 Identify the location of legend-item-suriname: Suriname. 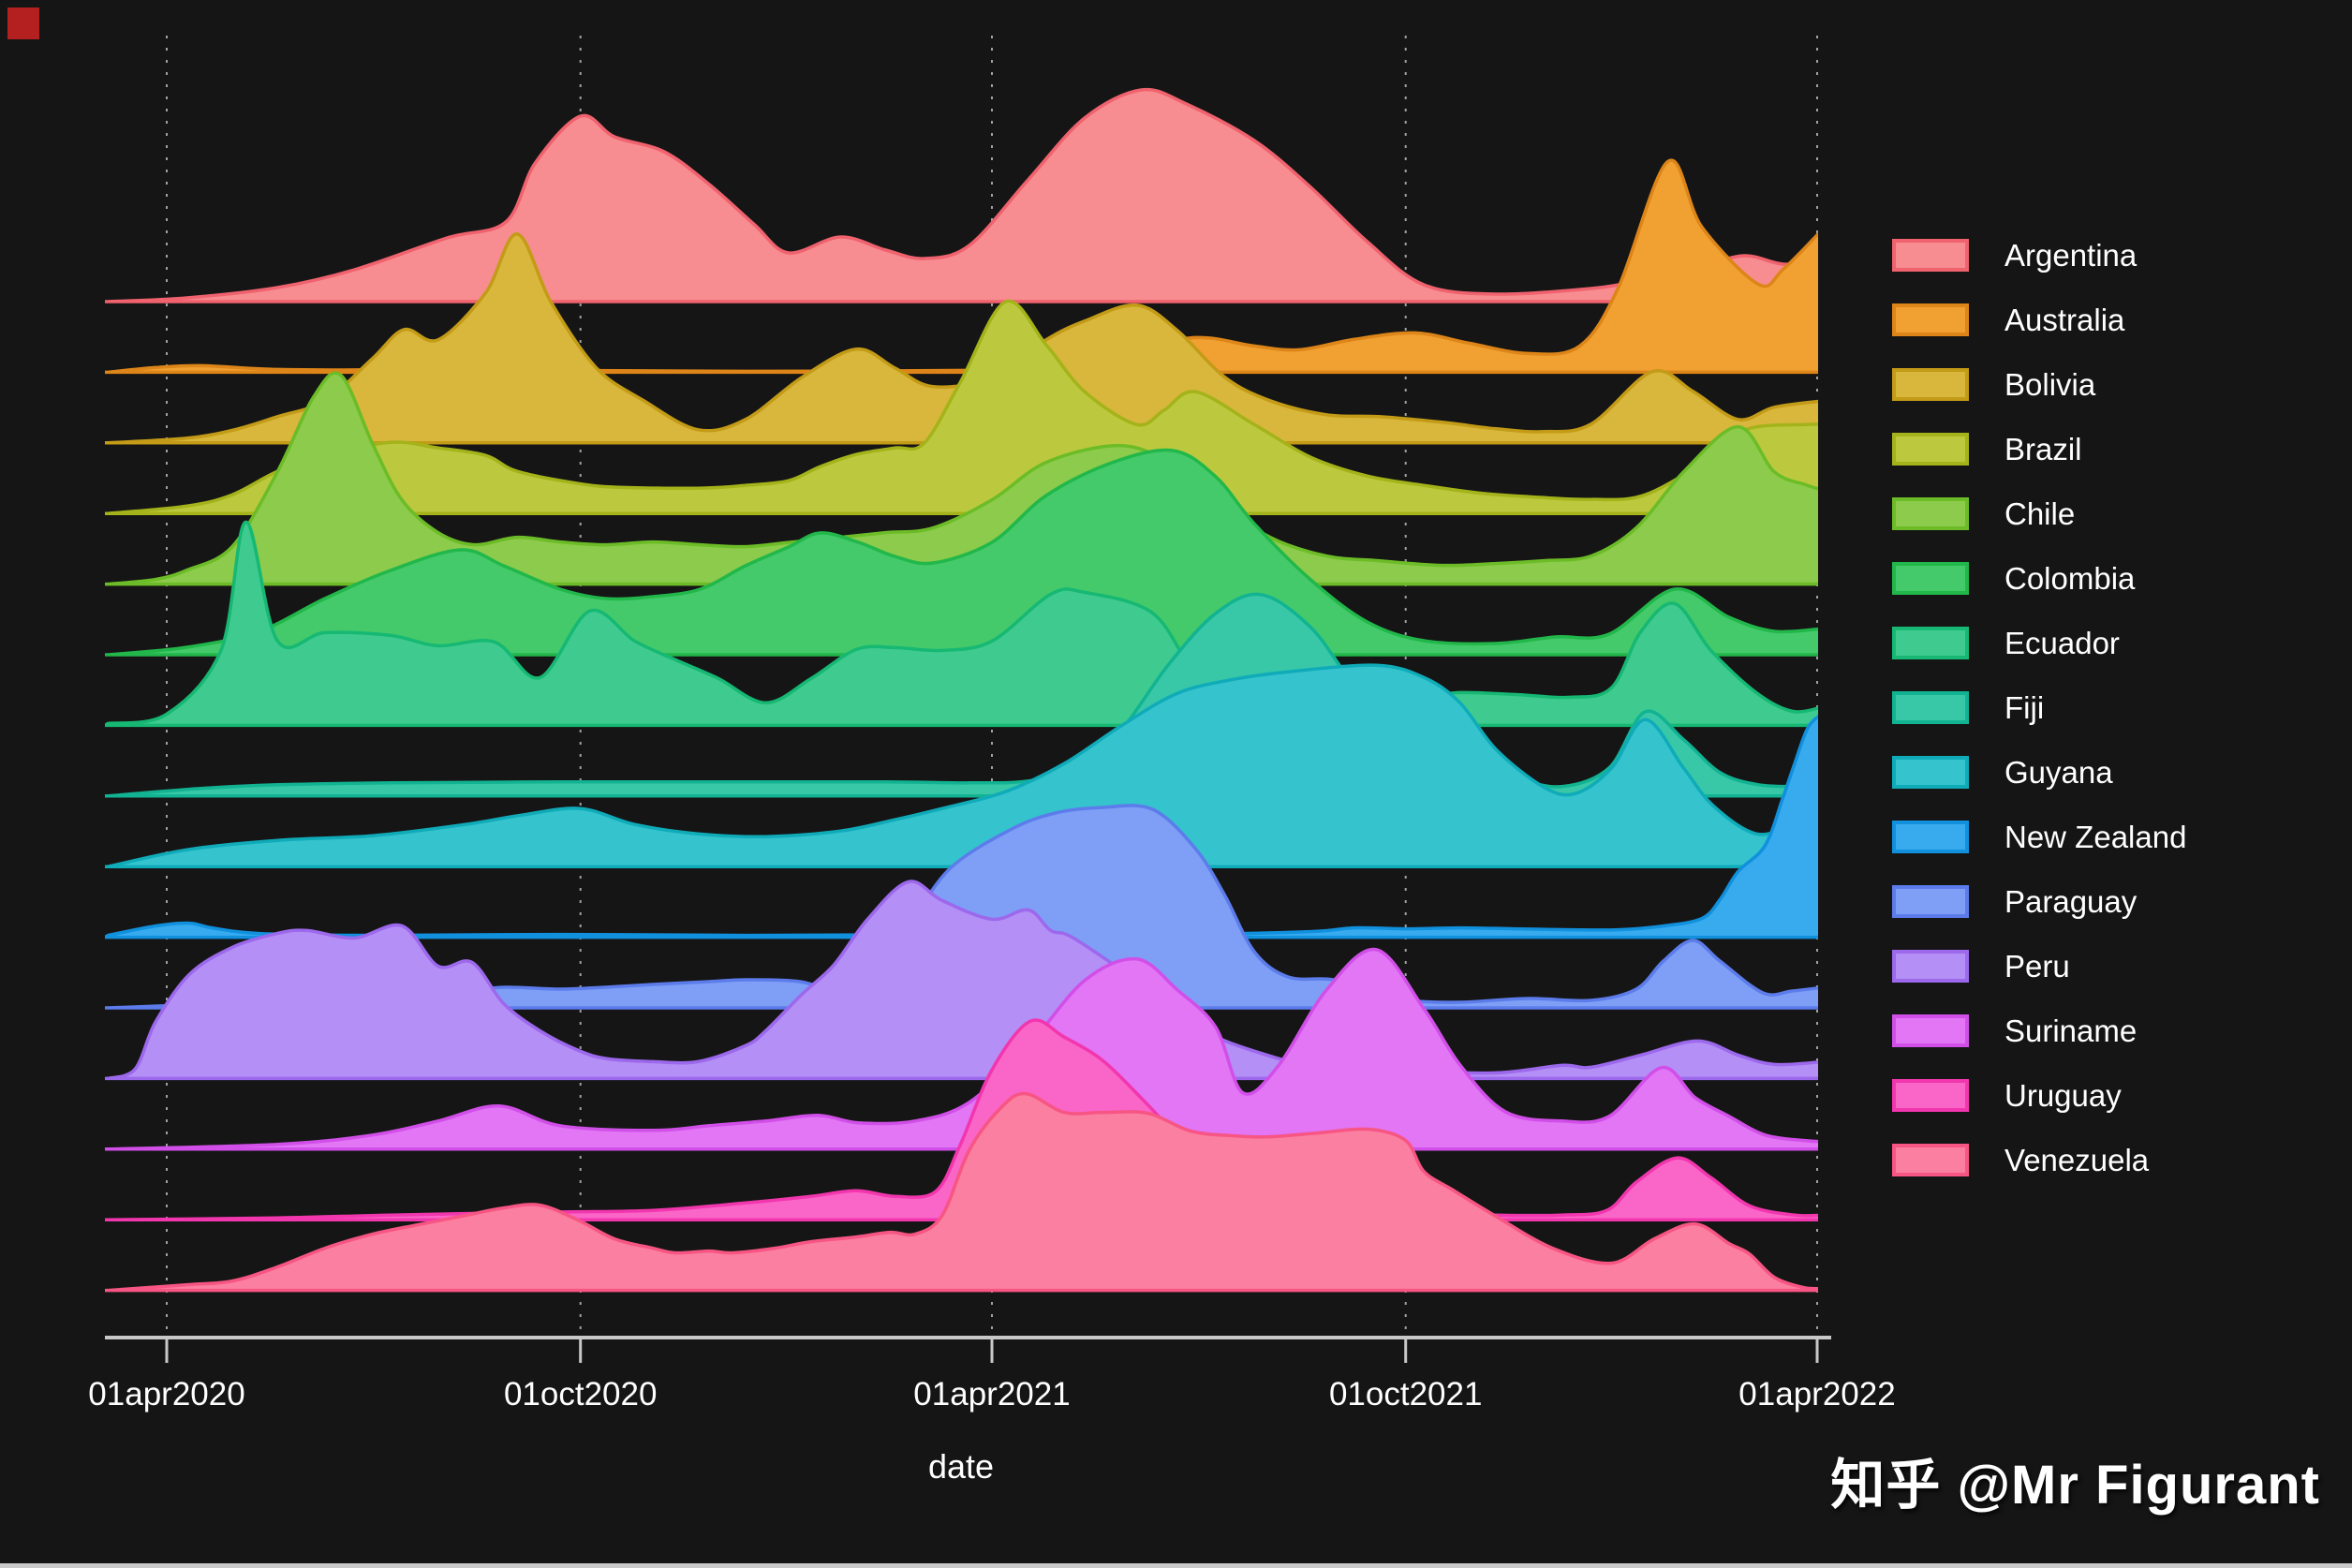
(2039, 1030).